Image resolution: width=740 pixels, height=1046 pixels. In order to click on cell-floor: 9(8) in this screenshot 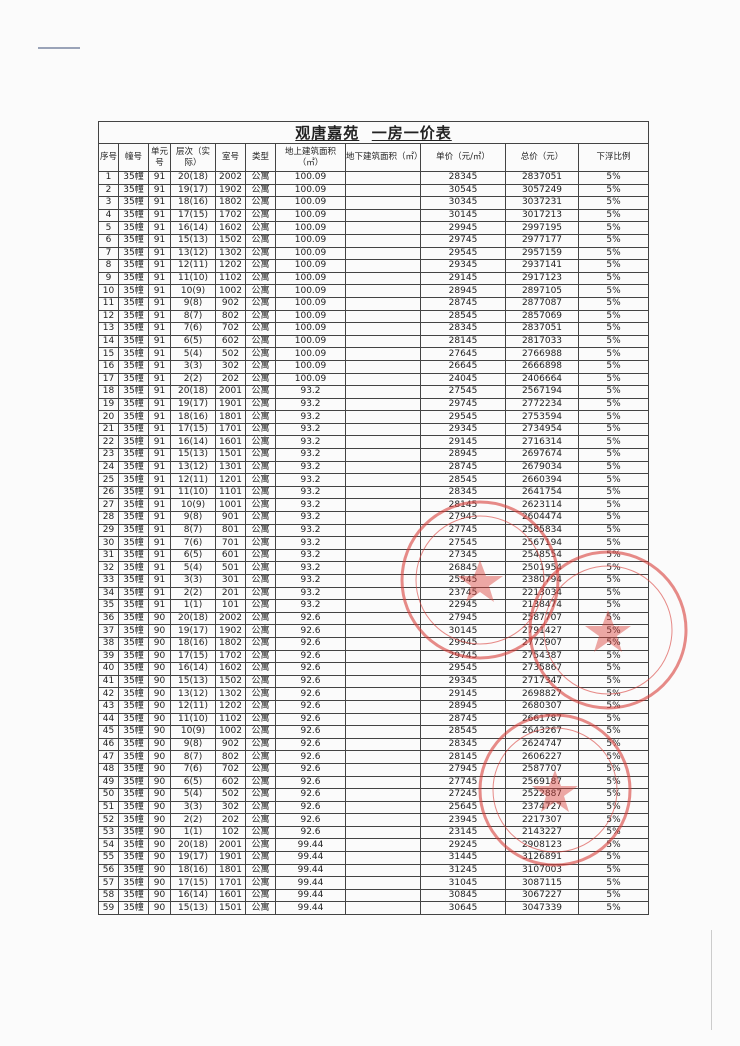, I will do `click(193, 744)`.